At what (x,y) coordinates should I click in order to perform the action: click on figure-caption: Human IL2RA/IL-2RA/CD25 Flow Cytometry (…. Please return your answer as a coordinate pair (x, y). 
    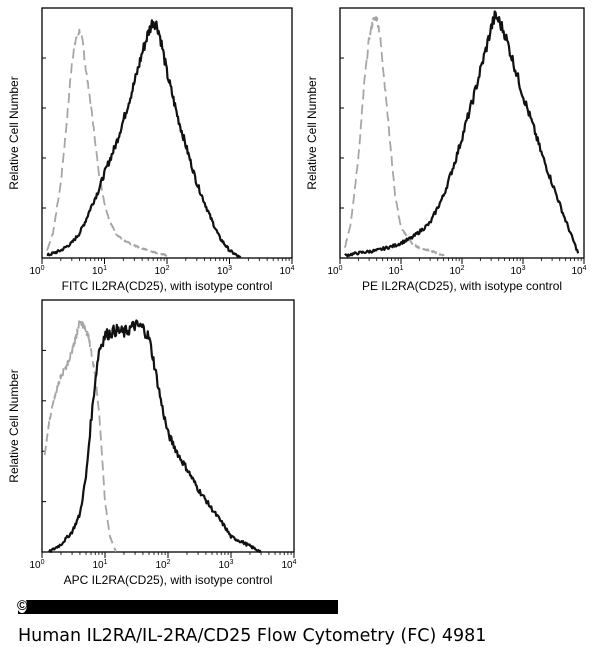
    Looking at the image, I should click on (252, 636).